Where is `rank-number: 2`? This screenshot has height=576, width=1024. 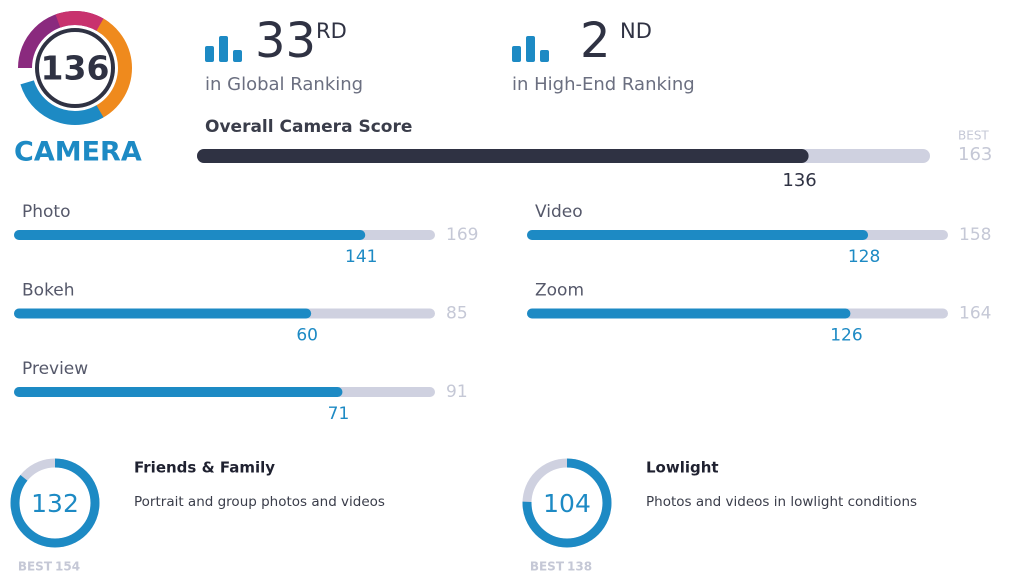
rank-number: 2 is located at coordinates (595, 41).